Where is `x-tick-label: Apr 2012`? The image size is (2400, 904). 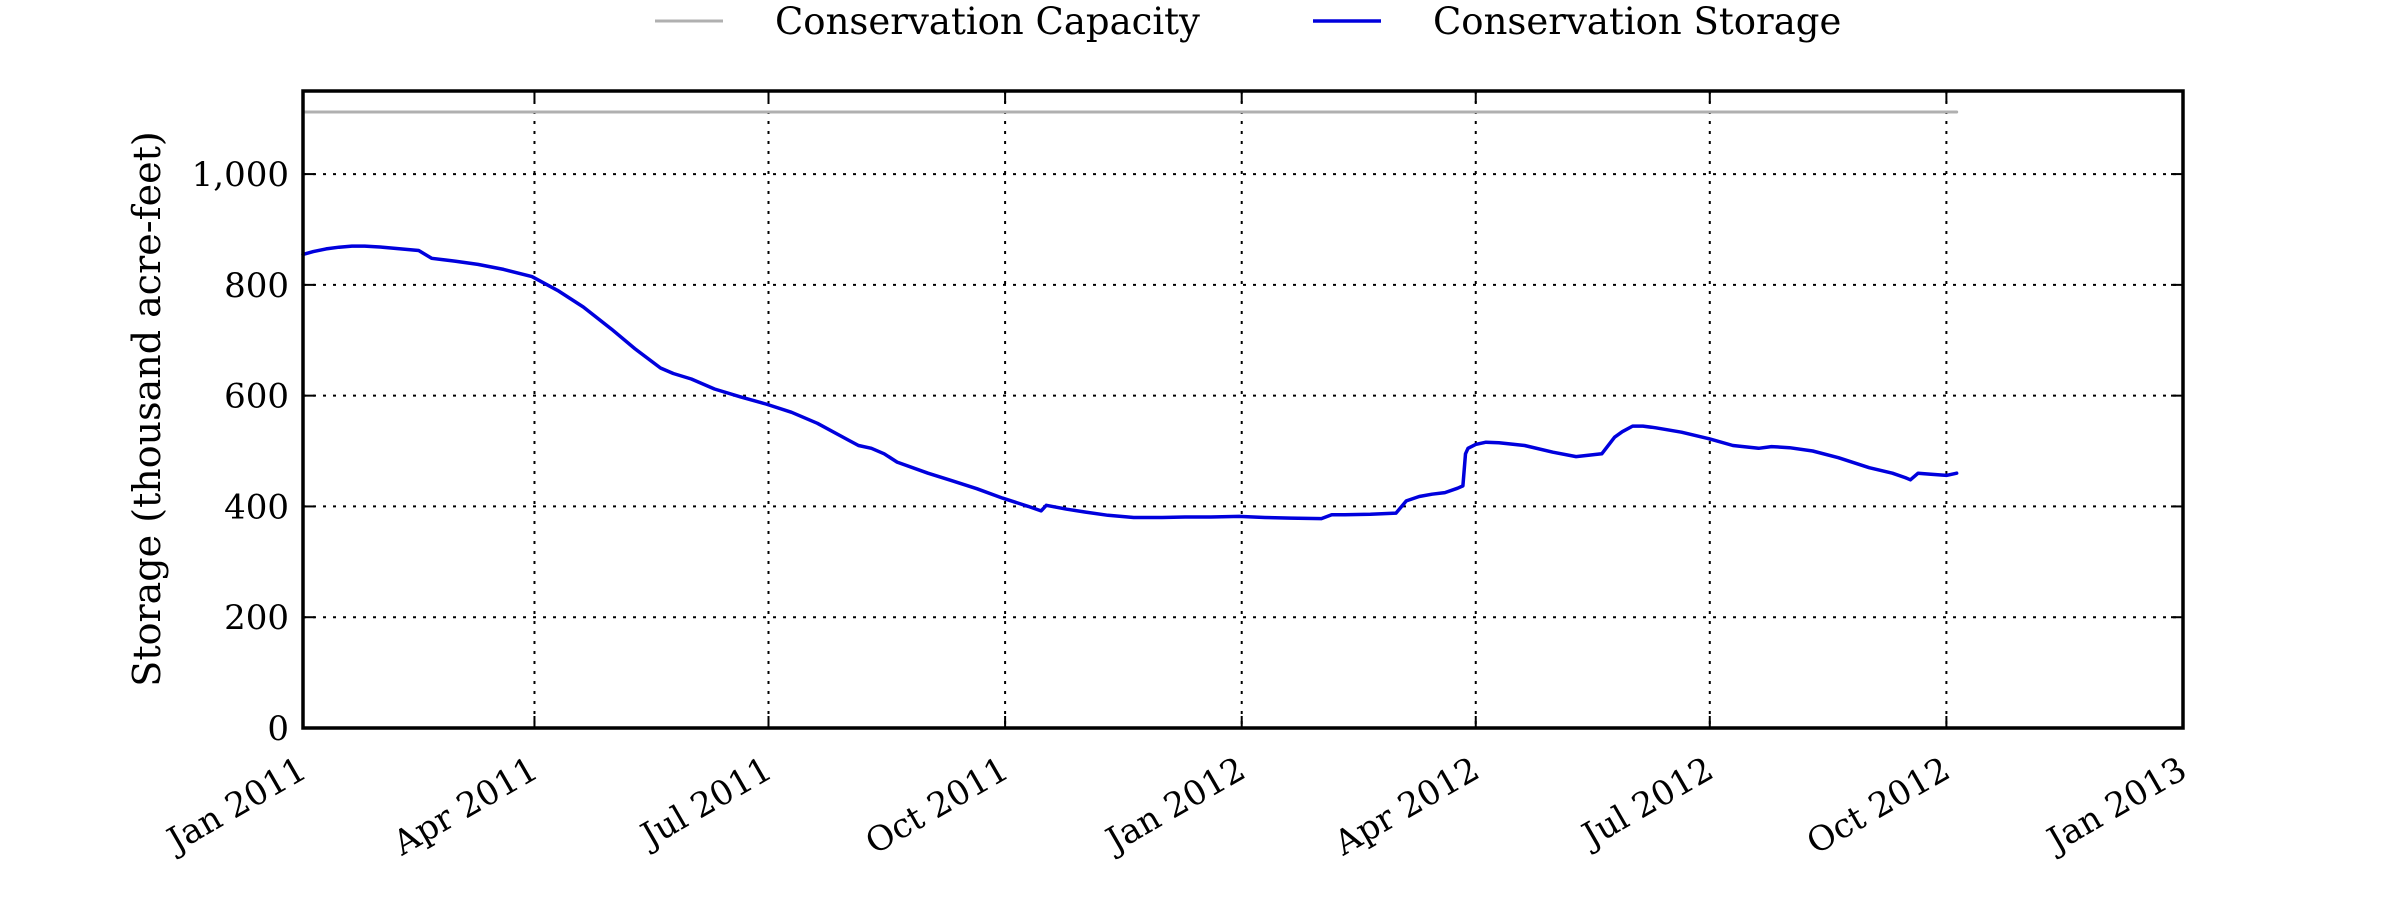 x-tick-label: Apr 2012 is located at coordinates (1406, 806).